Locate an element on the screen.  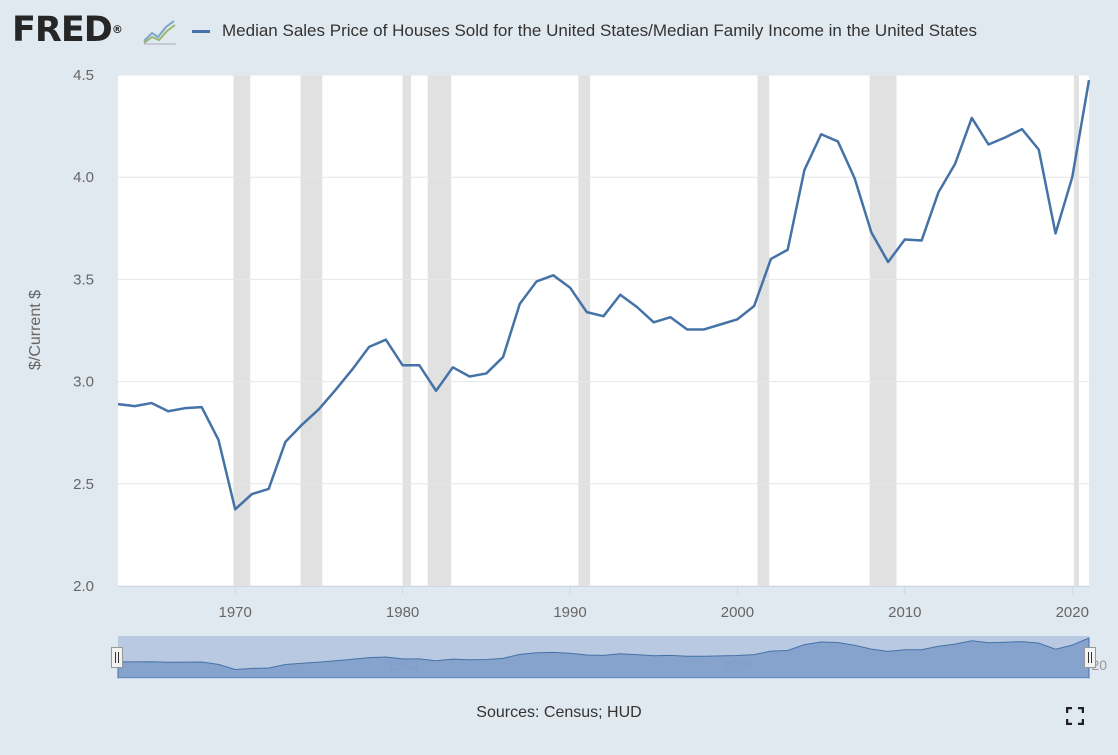
navigator-handle-right is located at coordinates (1090, 657).